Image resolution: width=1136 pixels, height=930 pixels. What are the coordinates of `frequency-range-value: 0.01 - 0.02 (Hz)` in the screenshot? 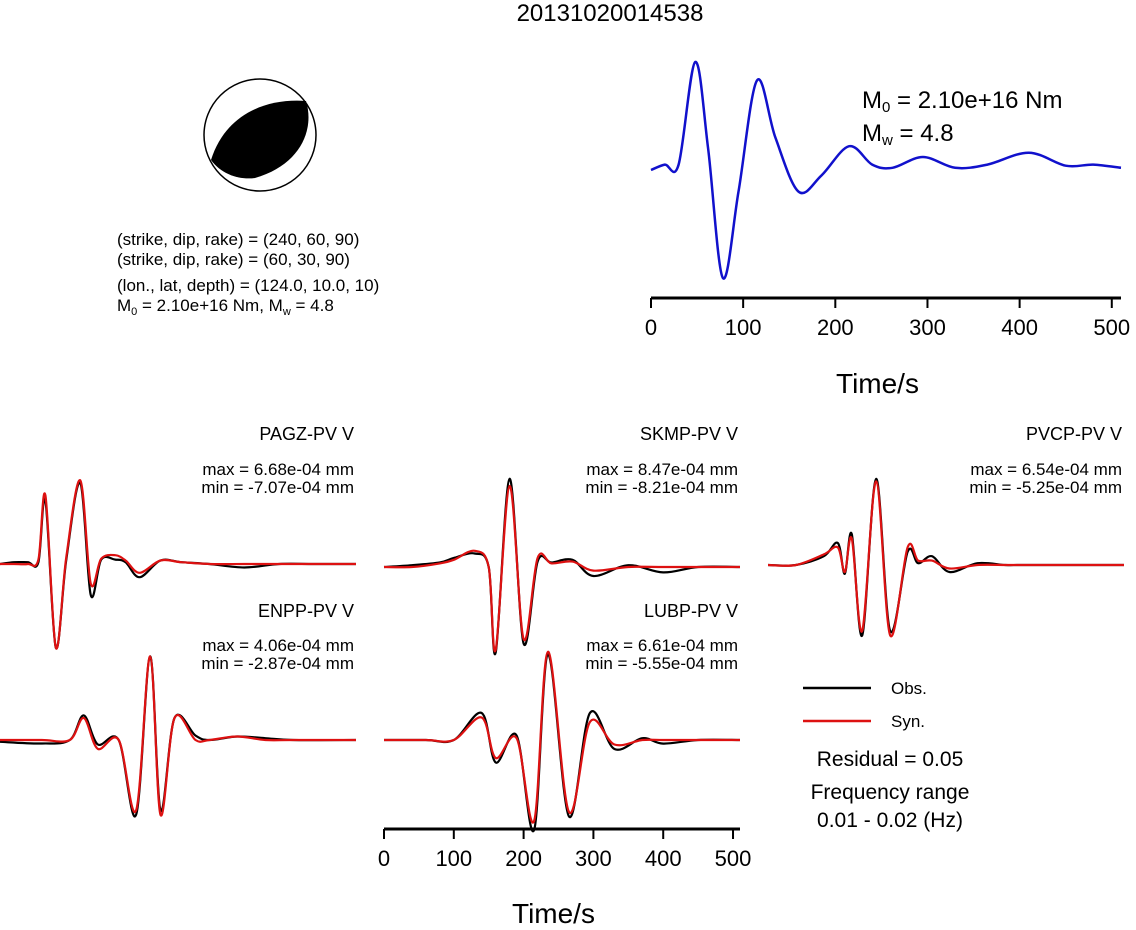 It's located at (890, 820).